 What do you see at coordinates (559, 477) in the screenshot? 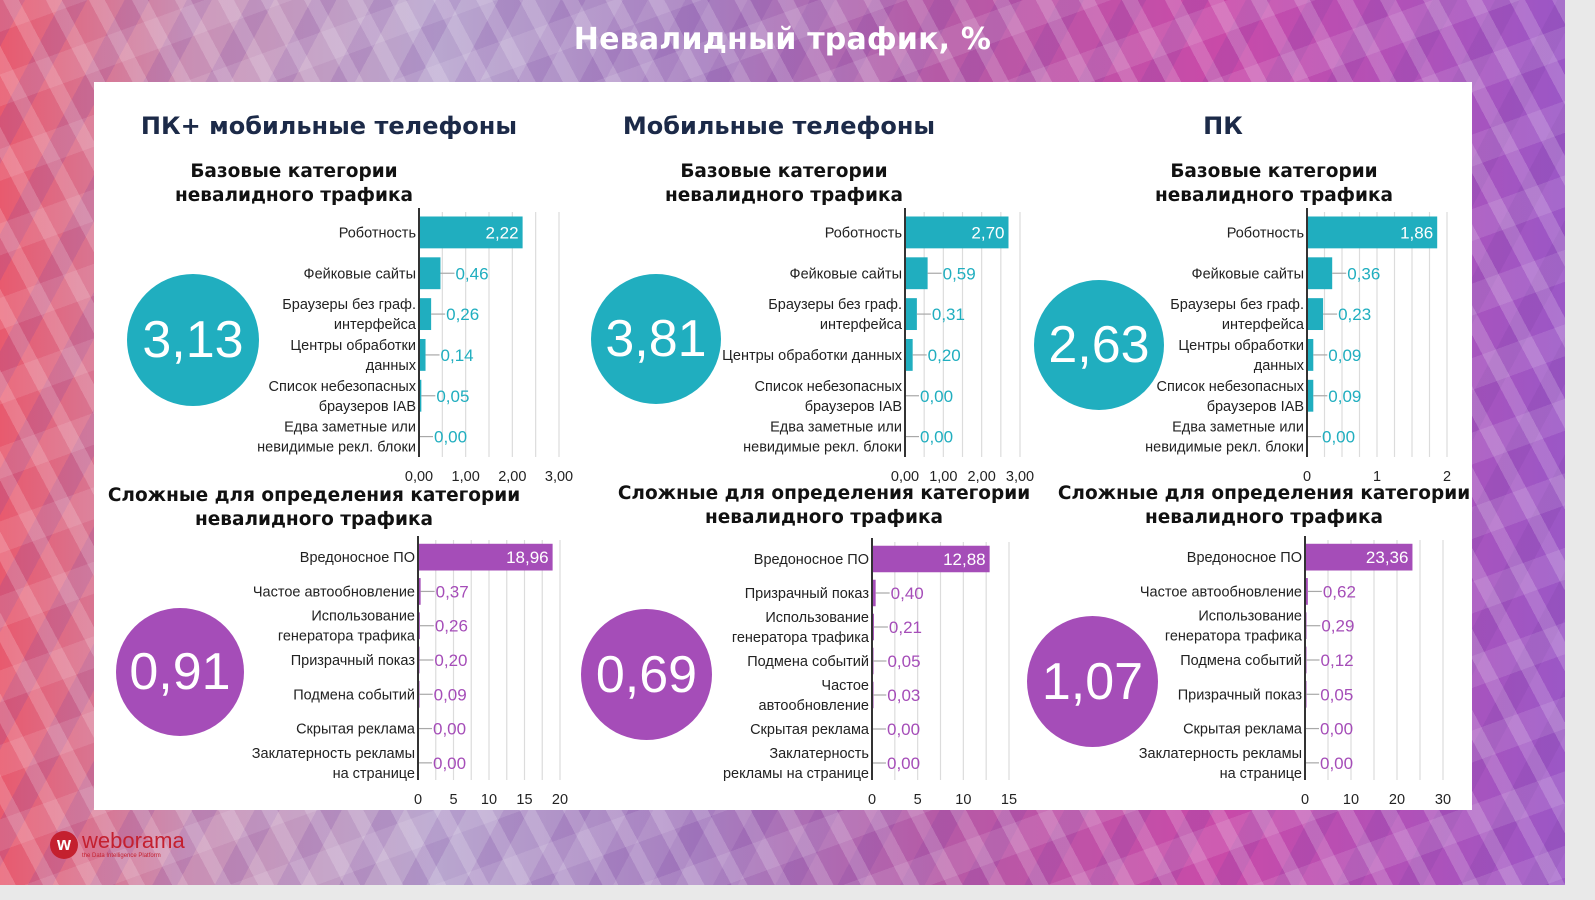
I see `x-tick-label: 3,00` at bounding box center [559, 477].